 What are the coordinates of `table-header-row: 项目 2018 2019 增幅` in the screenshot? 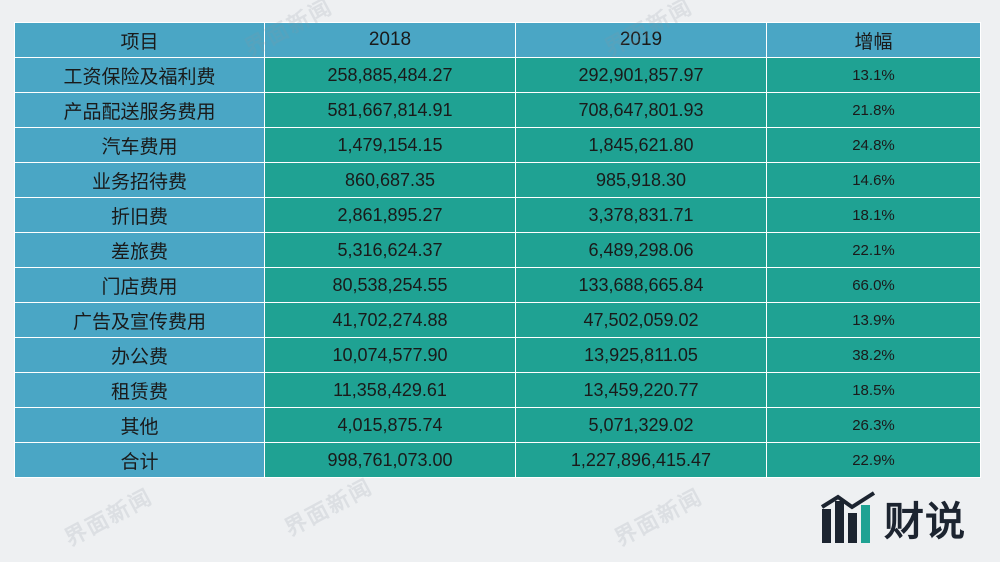 It's located at (497, 40).